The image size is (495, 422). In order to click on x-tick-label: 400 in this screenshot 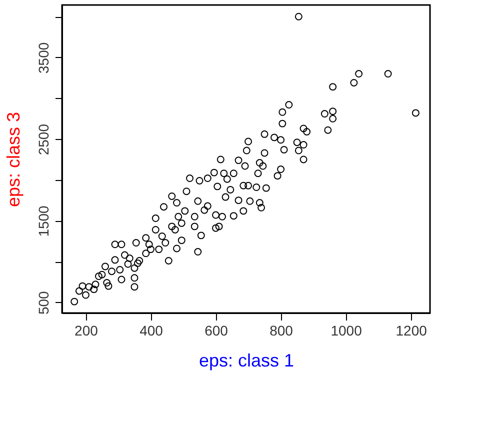, I will do `click(152, 330)`.